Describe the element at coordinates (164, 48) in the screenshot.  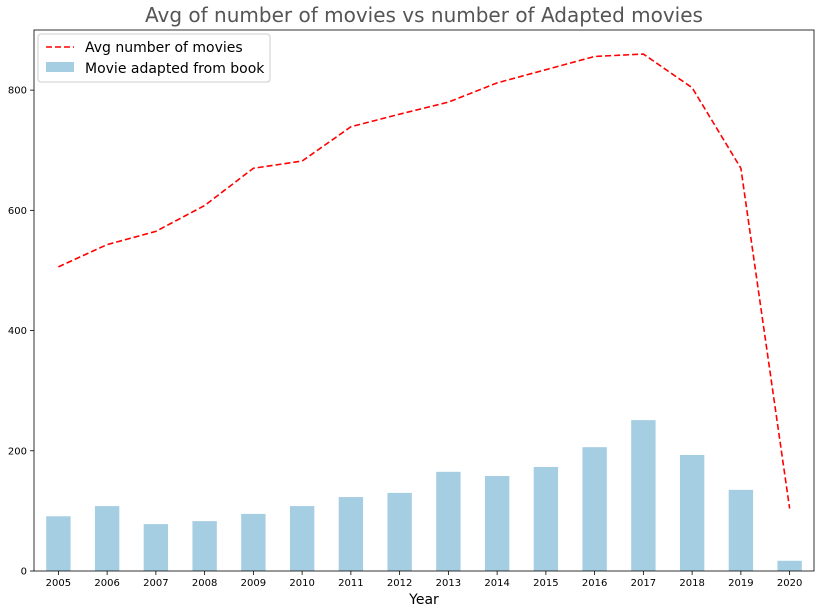
I see `legend-label-avg: Avg number of movies` at that location.